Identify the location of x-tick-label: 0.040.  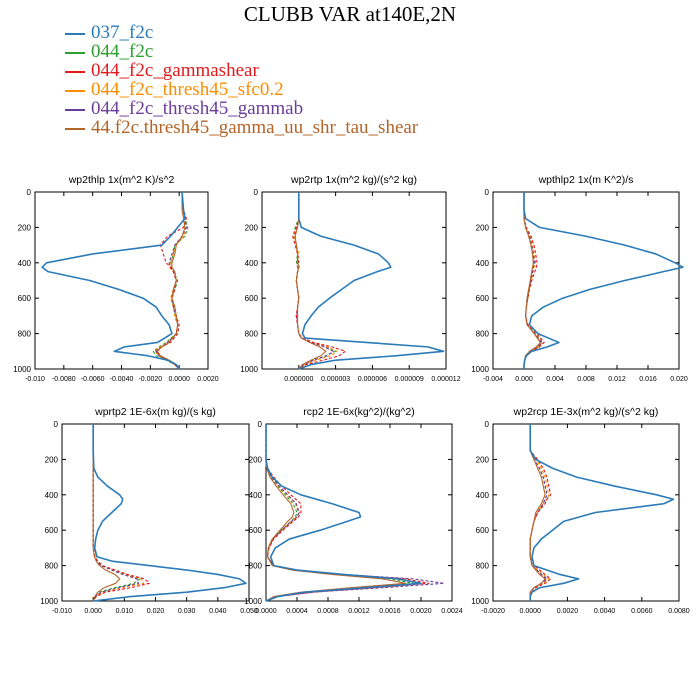
(218, 611).